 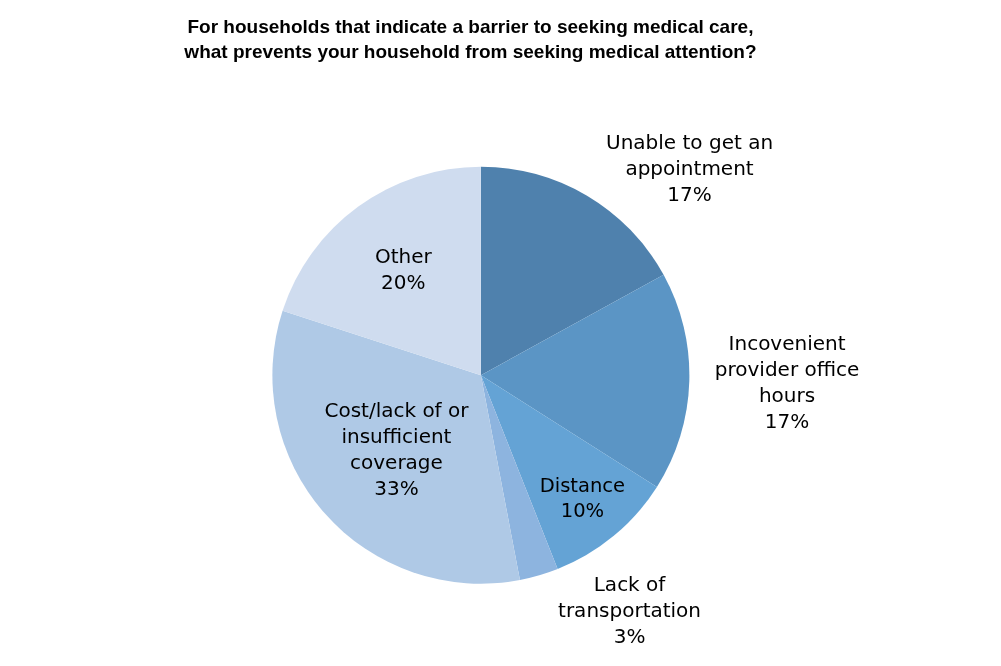 I want to click on slice-label: Unable to get an appointment, so click(x=690, y=154).